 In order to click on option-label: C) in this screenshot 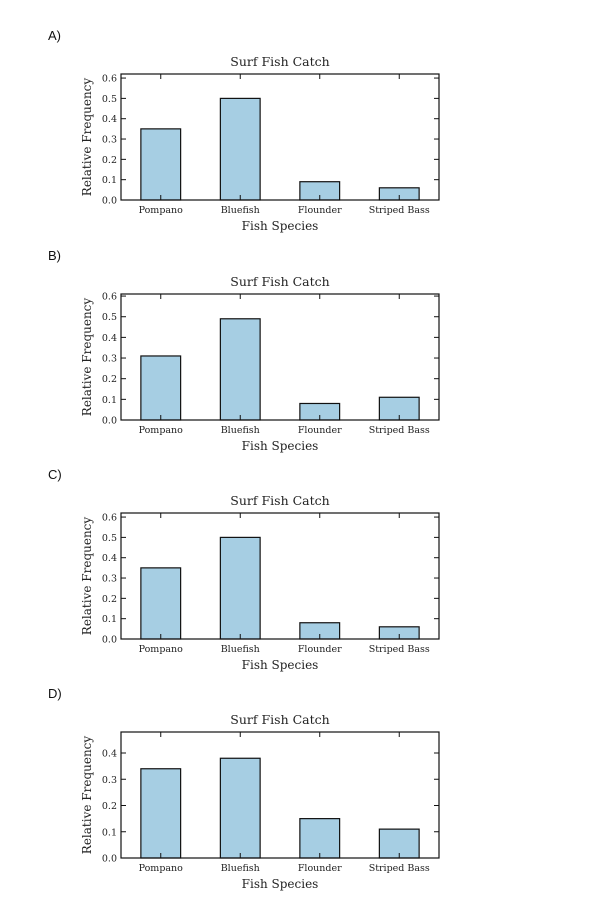, I will do `click(55, 474)`.